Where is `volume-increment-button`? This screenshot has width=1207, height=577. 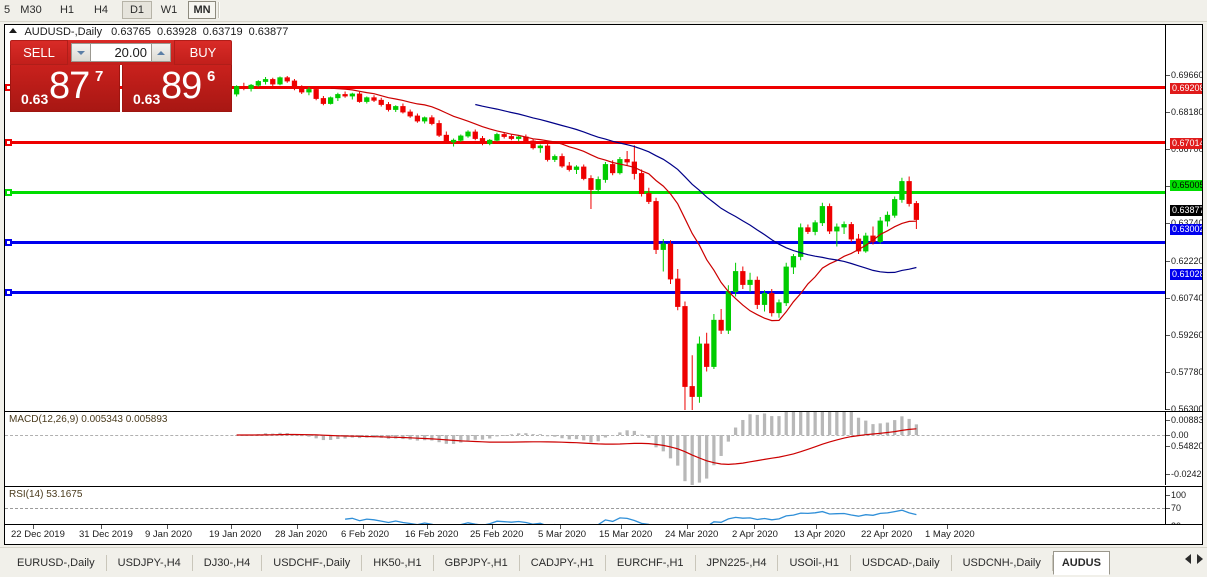 volume-increment-button is located at coordinates (161, 52).